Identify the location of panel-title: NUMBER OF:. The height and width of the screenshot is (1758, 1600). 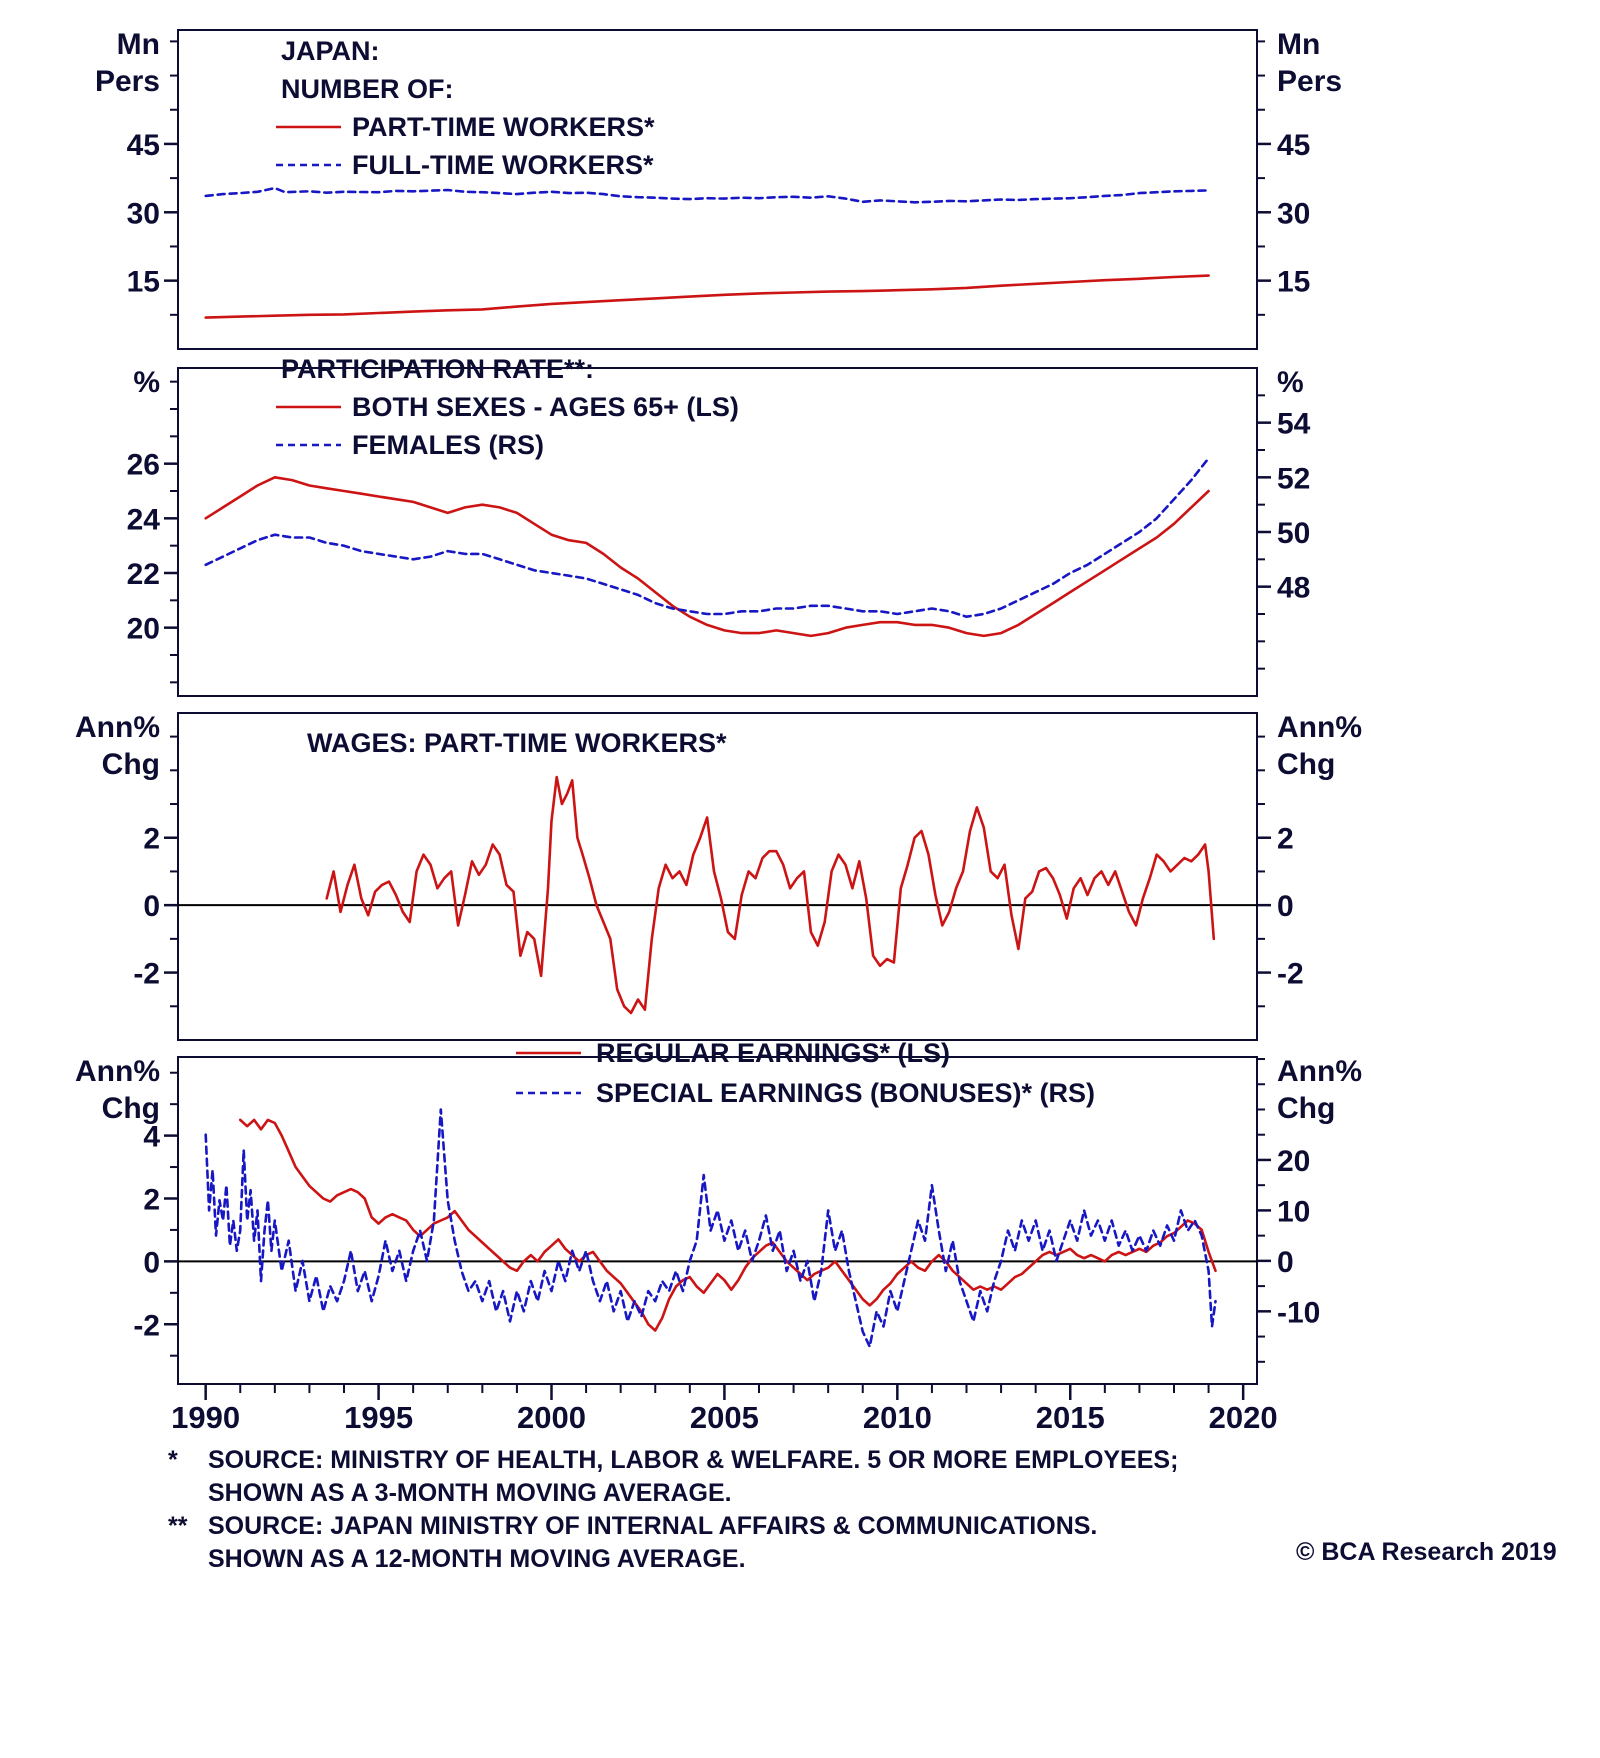
(367, 89).